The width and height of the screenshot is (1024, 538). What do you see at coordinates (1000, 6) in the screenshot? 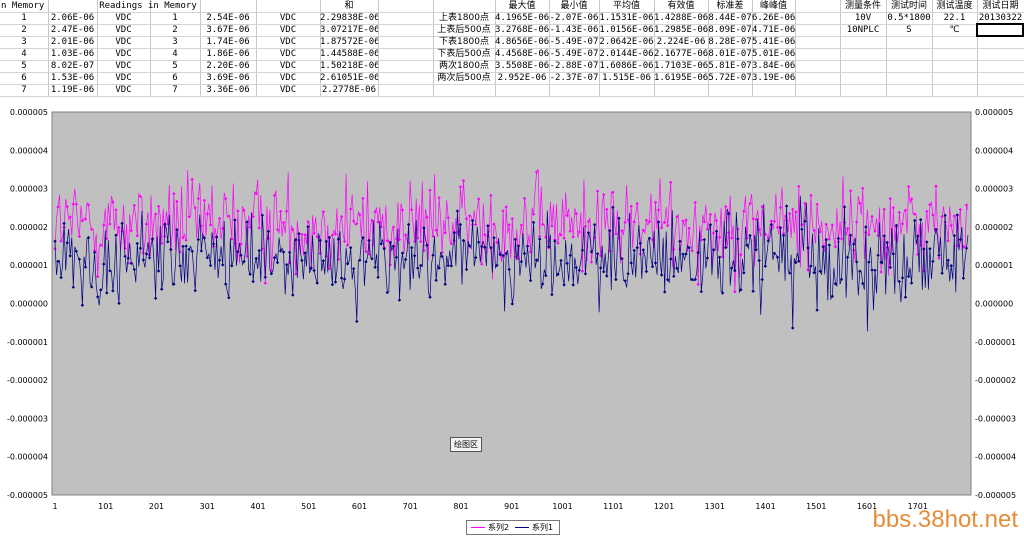
I see `cond-header-cell: 测试日期` at bounding box center [1000, 6].